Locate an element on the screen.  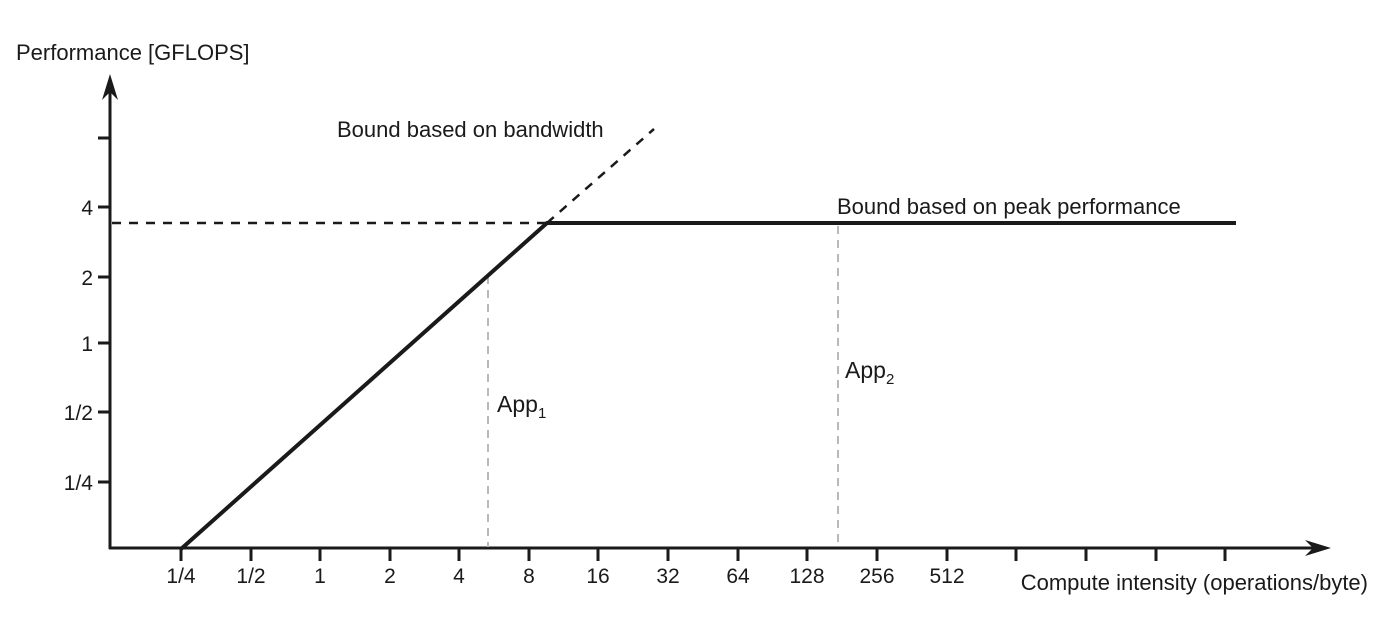
bandwidth-dashed-extension is located at coordinates (600, 176).